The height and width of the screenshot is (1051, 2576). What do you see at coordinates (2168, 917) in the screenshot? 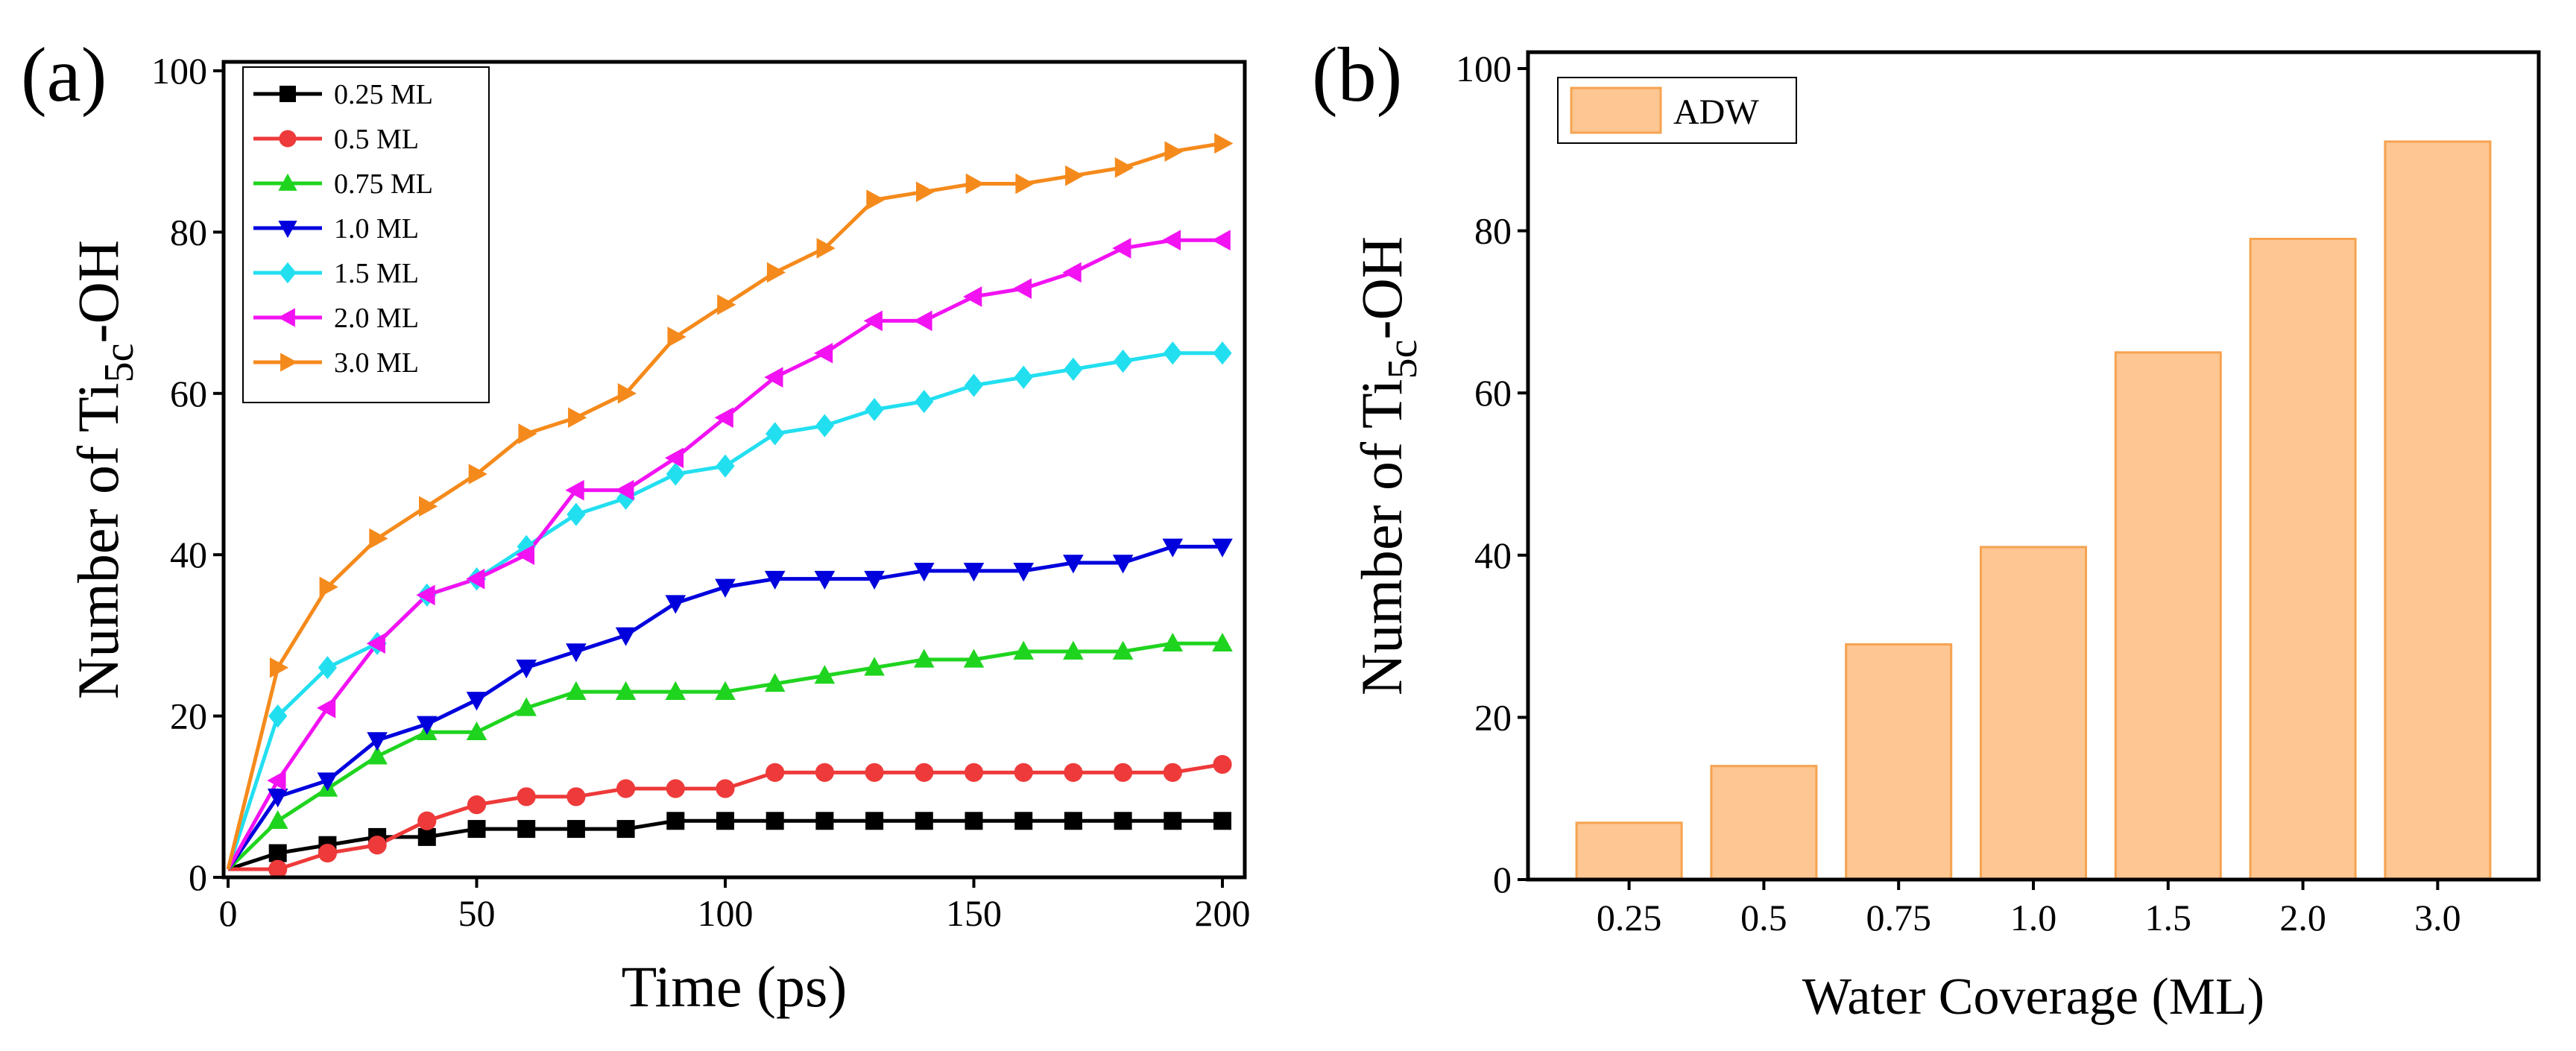
I see `panel-b-x-tick-label: 1.5` at bounding box center [2168, 917].